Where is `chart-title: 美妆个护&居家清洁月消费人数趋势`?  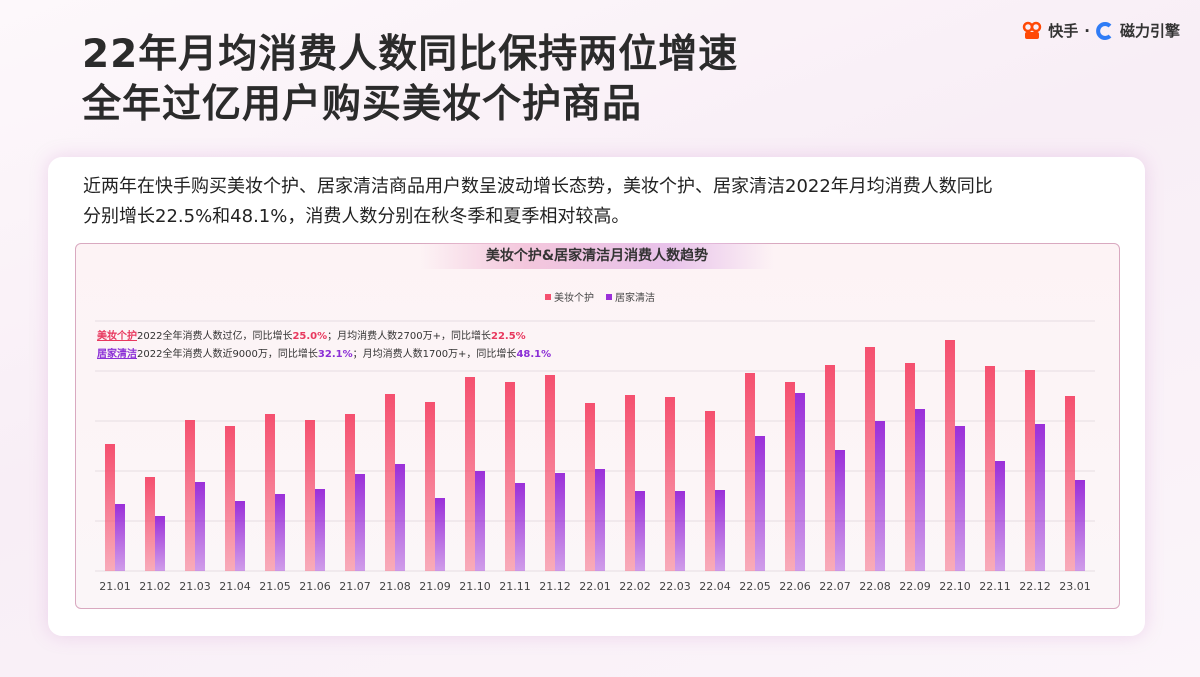
chart-title: 美妆个护&居家清洁月消费人数趋势 is located at coordinates (597, 256).